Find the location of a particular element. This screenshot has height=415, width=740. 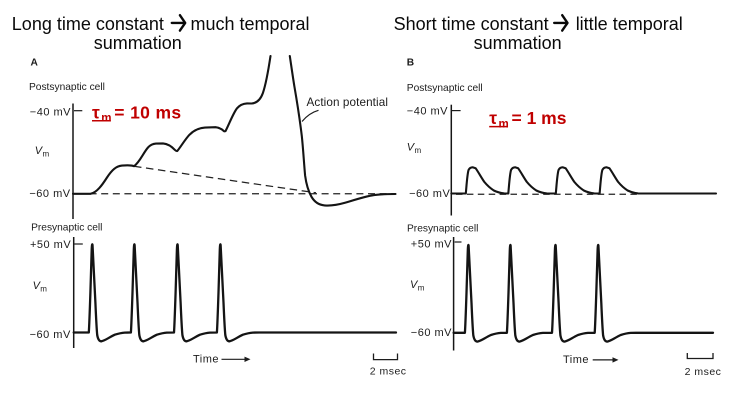

svg-text: Short time constant is located at coordinates (471, 24).